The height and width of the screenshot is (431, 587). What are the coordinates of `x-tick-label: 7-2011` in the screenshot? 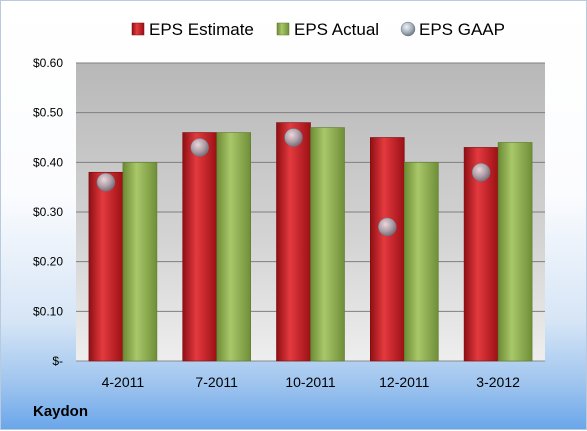 It's located at (216, 382).